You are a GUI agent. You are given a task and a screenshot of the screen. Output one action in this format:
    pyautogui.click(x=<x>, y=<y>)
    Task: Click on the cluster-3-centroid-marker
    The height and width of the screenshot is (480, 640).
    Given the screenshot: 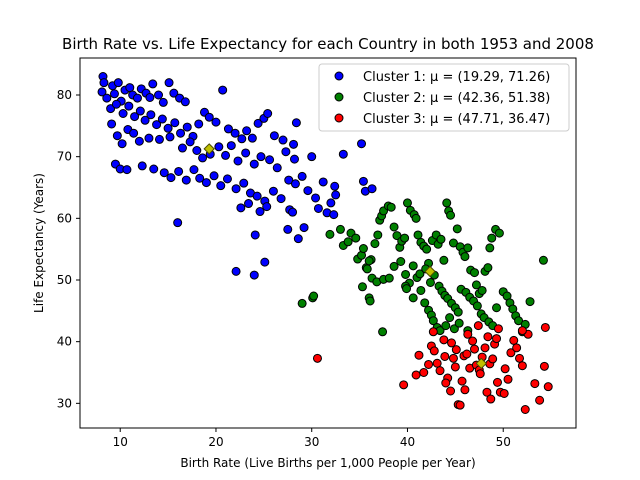 What is the action you would take?
    pyautogui.click(x=481, y=363)
    